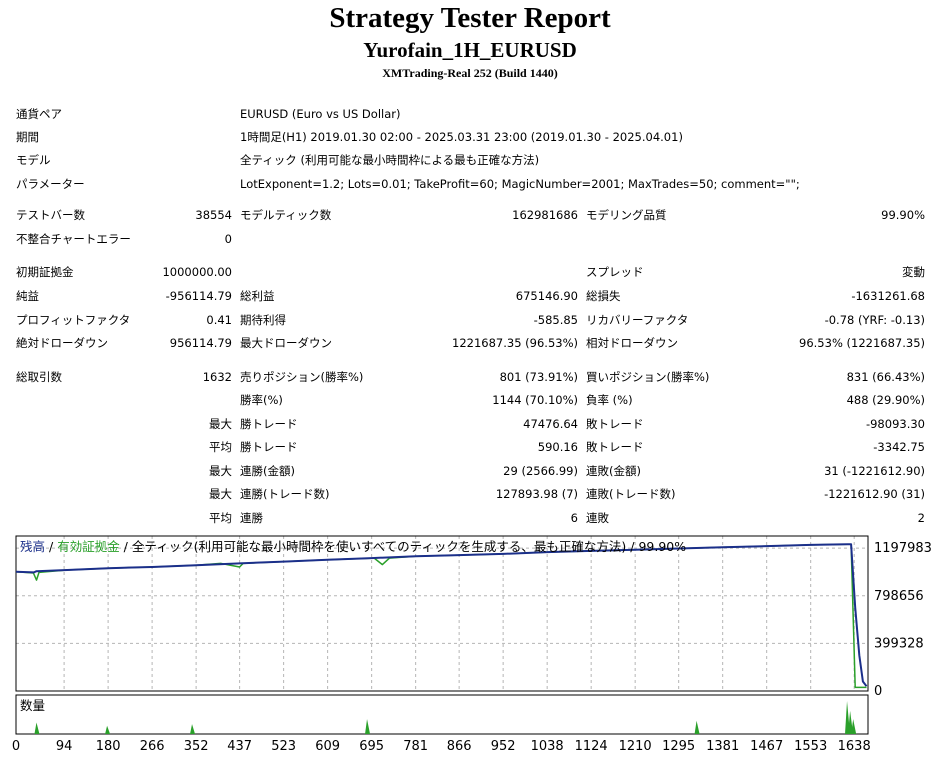 The image size is (940, 761). I want to click on max-consecutive-loss-value: -1221612.90 (31), so click(874, 494).